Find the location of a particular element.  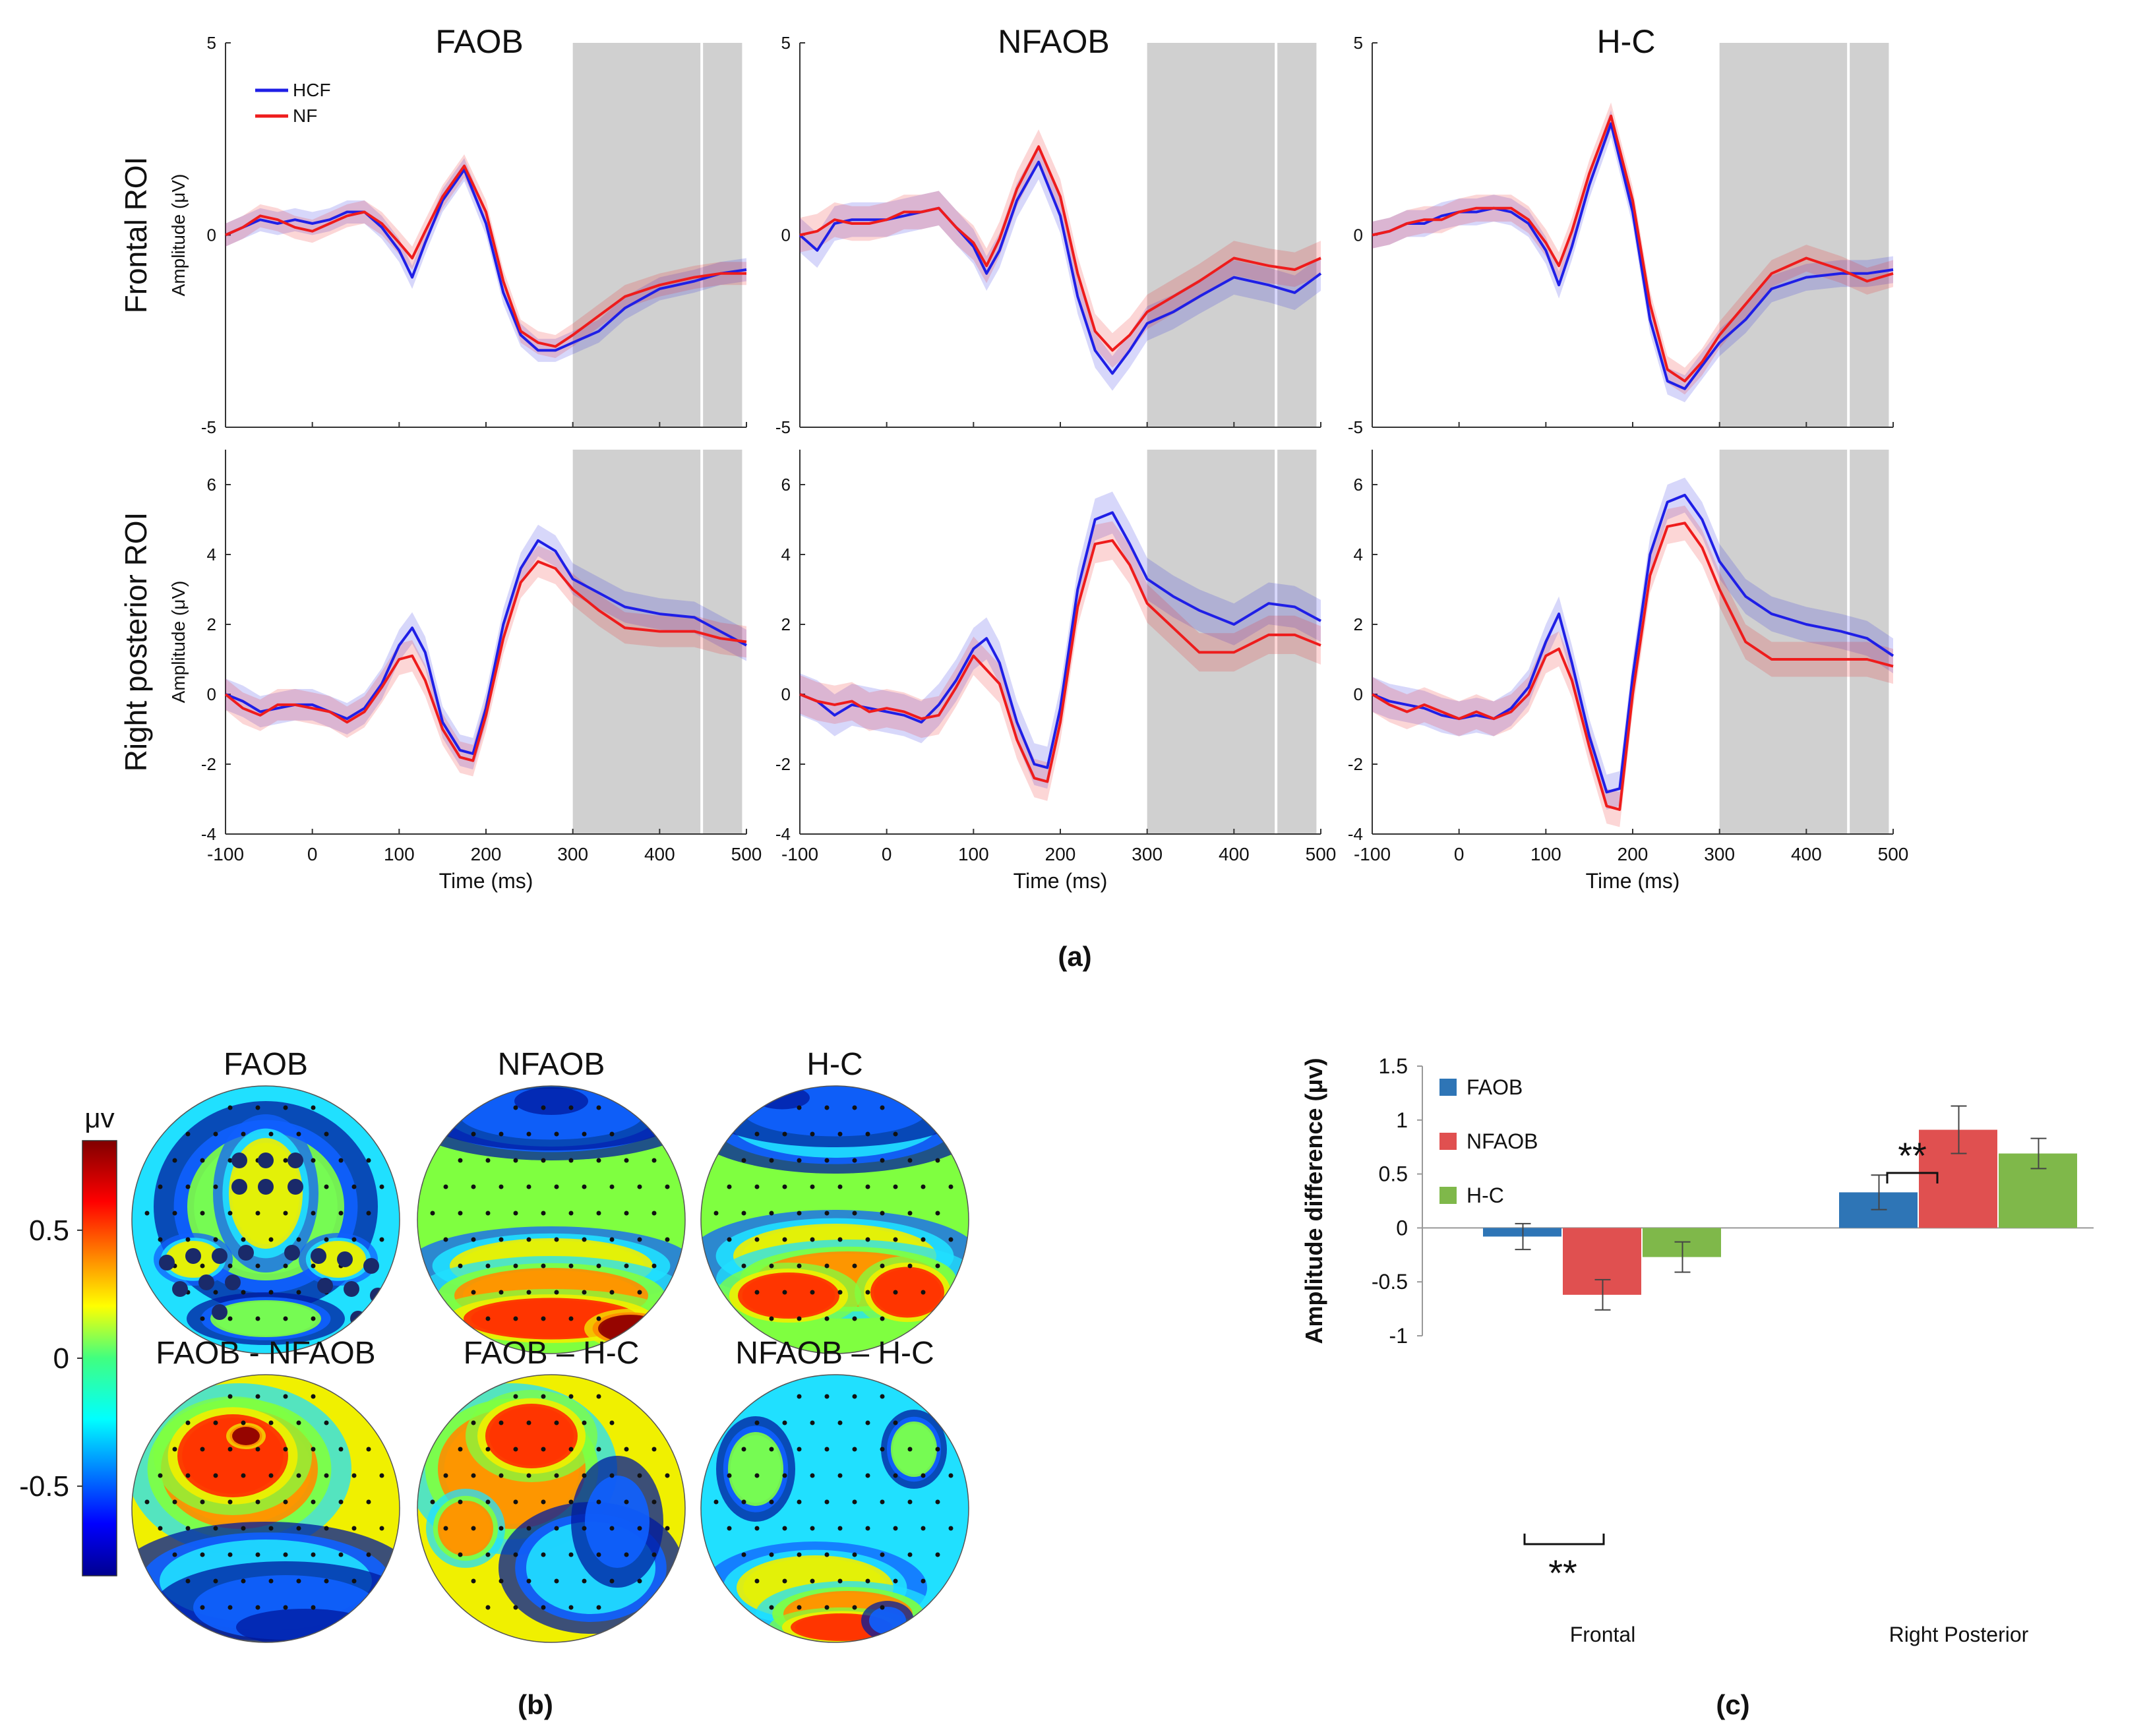

legend-label-h-c: H-C is located at coordinates (1485, 1195).